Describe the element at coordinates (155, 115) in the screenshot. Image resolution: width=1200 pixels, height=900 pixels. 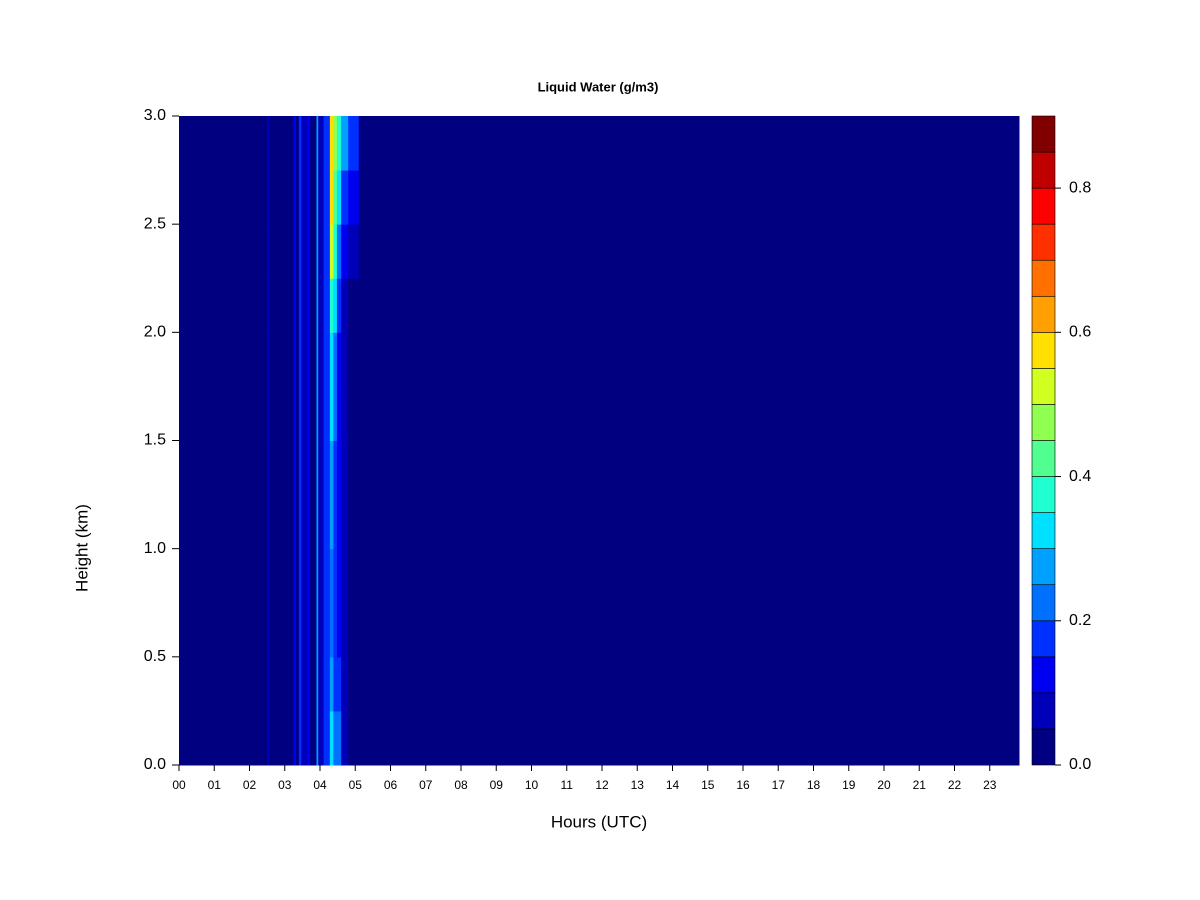
I see `y-tick-label: 3.0` at that location.